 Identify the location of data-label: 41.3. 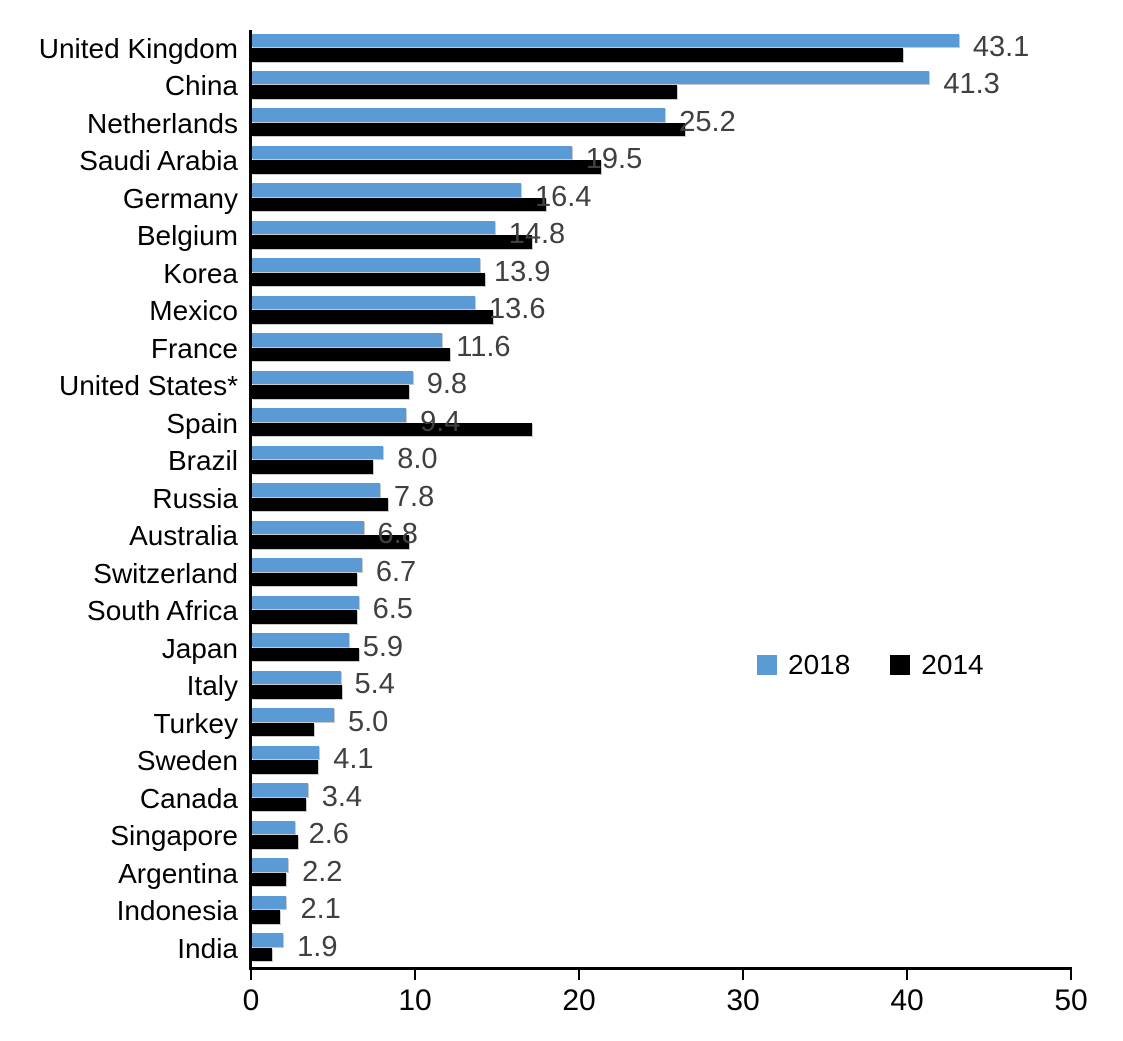
(971, 84).